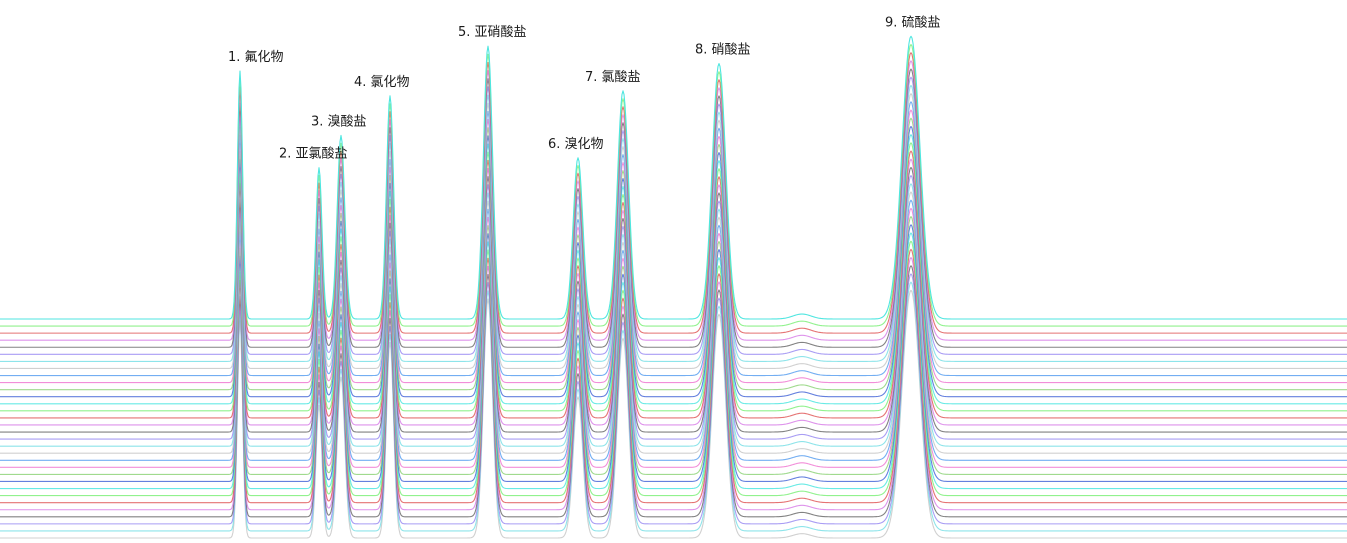 The image size is (1347, 543). I want to click on peak-label-2: 2. 亚氯酸盐, so click(313, 154).